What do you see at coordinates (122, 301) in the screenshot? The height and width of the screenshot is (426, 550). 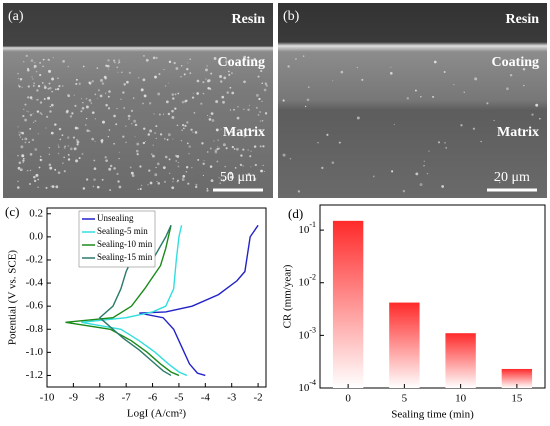 I see `polarization-curve` at bounding box center [122, 301].